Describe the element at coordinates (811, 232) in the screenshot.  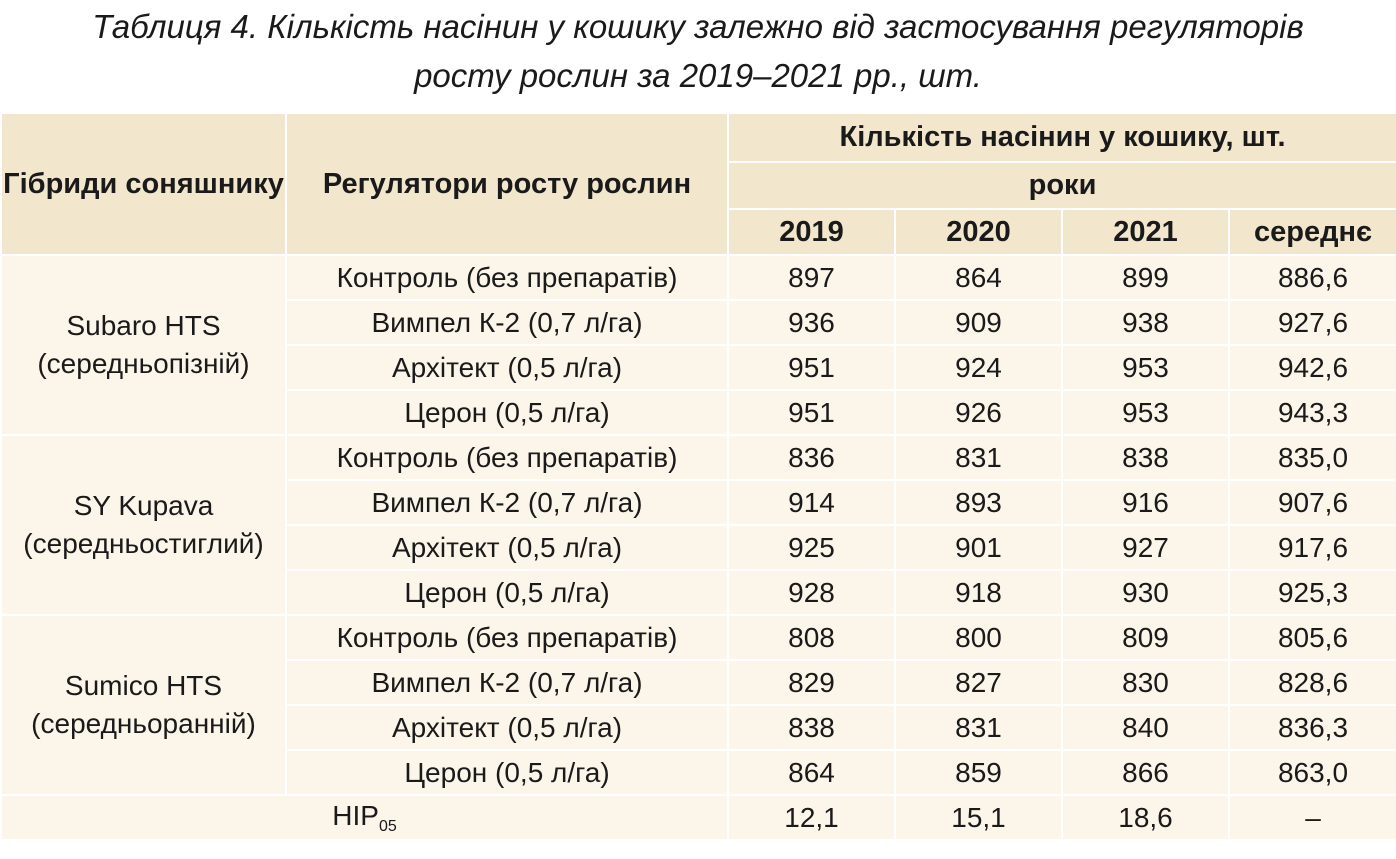
I see `header-year-2019: 2019` at that location.